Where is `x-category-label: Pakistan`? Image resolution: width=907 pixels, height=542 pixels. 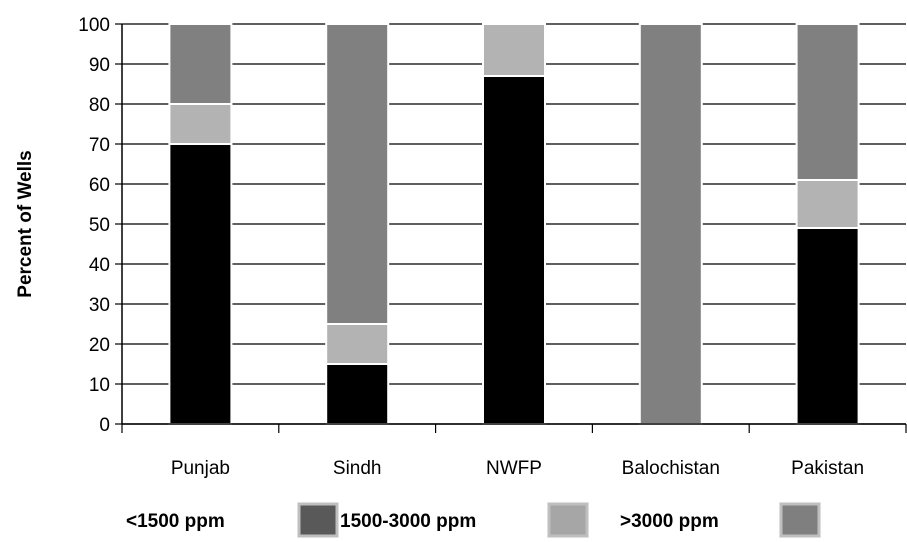 x-category-label: Pakistan is located at coordinates (827, 468).